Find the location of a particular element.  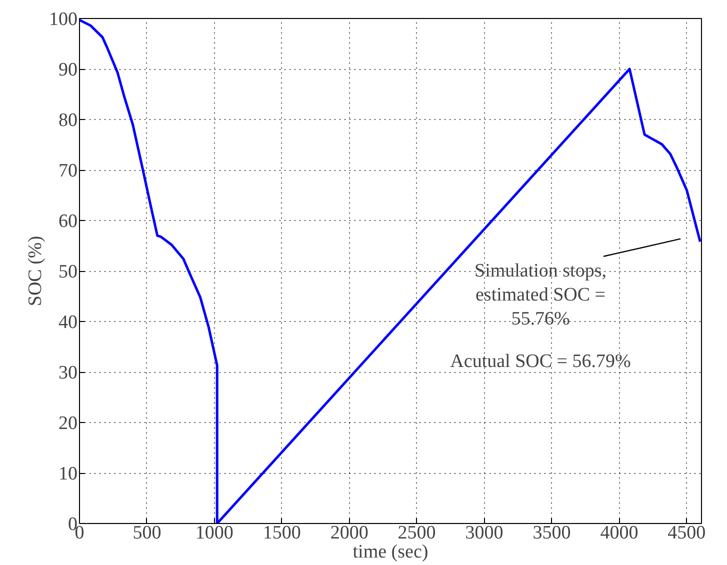

x-tick-label: 2500 is located at coordinates (417, 533).